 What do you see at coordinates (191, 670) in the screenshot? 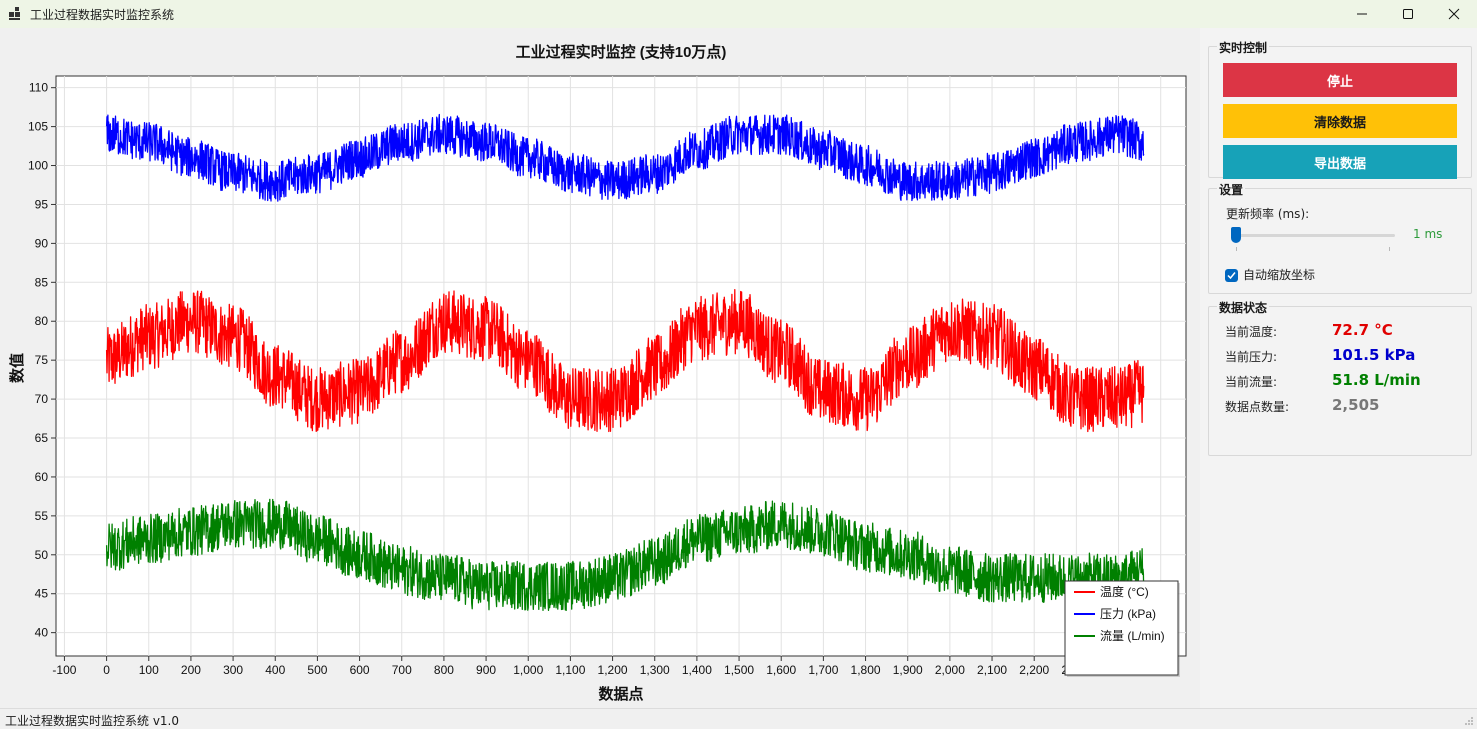
I see `x-tick-label: 200` at bounding box center [191, 670].